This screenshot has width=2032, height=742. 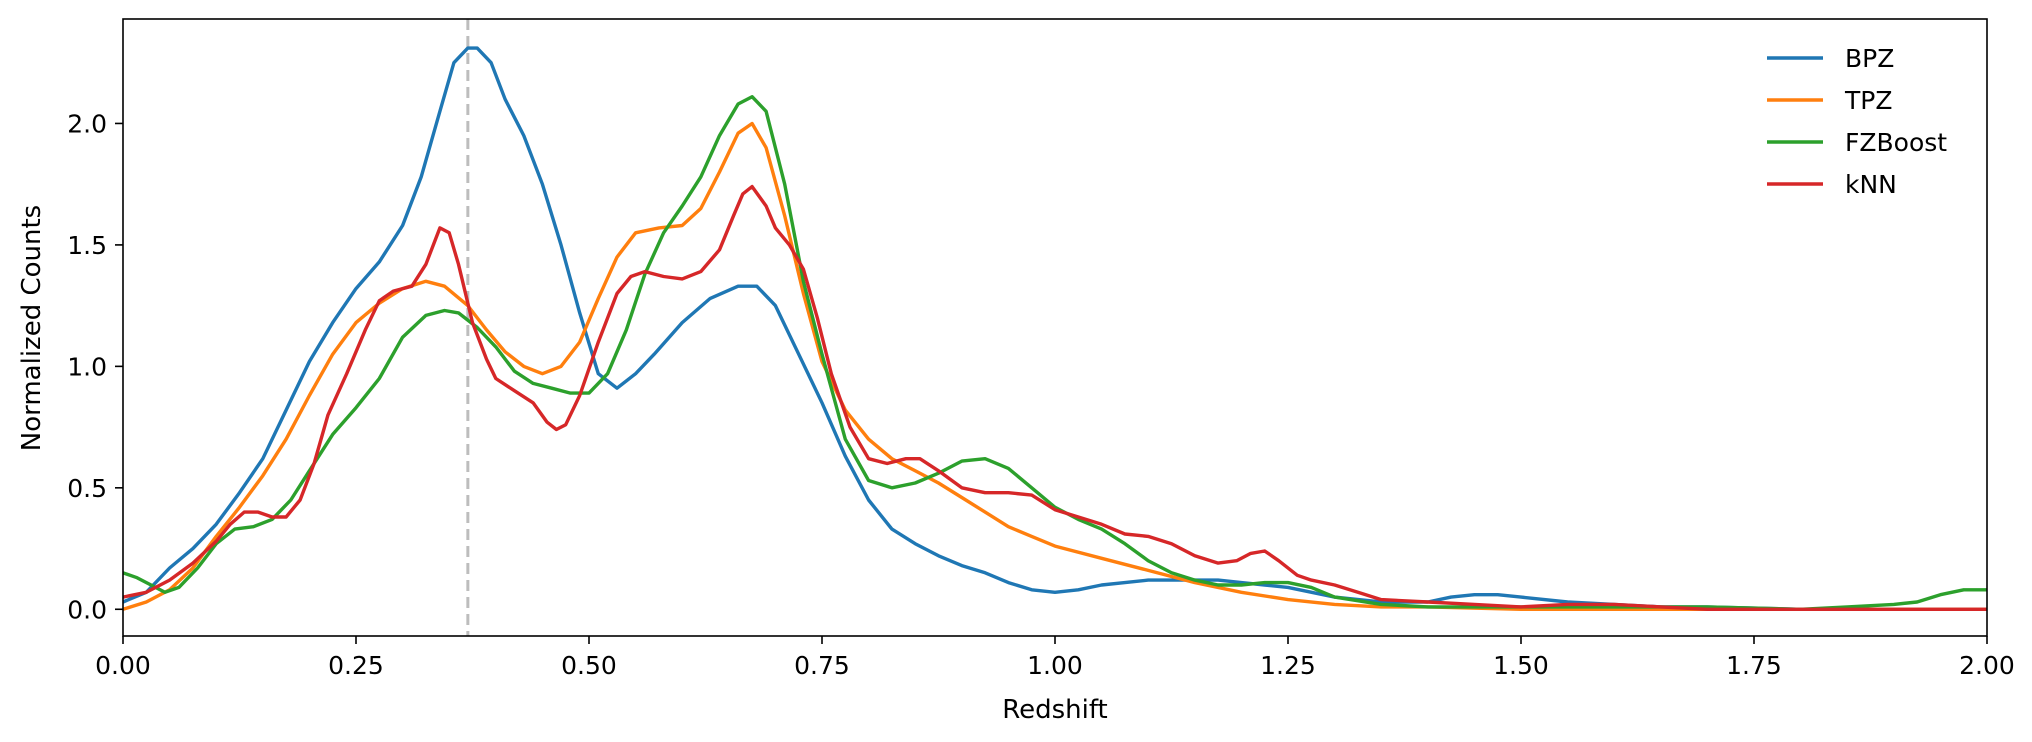 I want to click on y-tick-label: 0.5, so click(x=87, y=488).